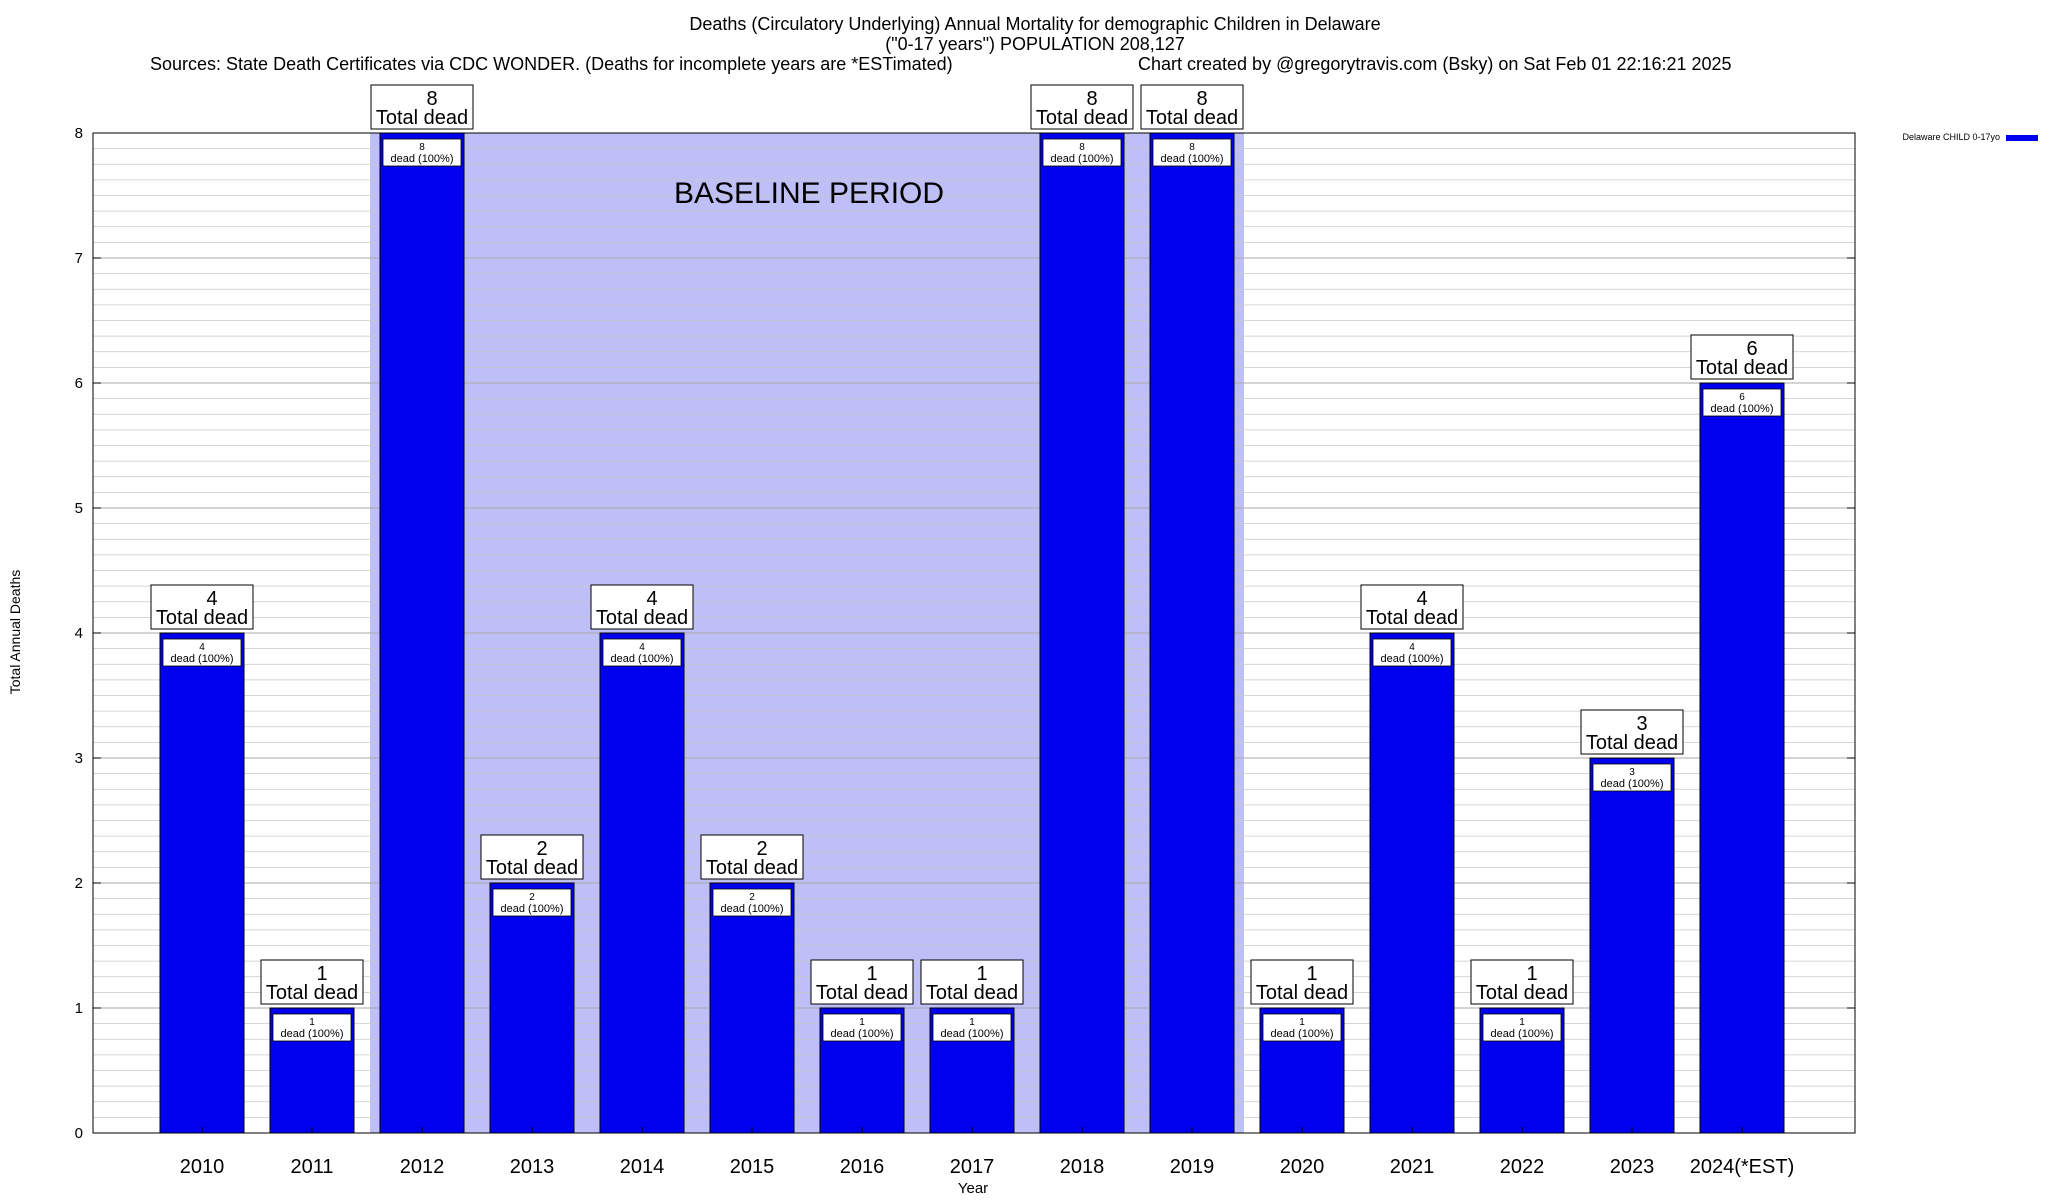  What do you see at coordinates (642, 1167) in the screenshot?
I see `x-tick-label: 2014` at bounding box center [642, 1167].